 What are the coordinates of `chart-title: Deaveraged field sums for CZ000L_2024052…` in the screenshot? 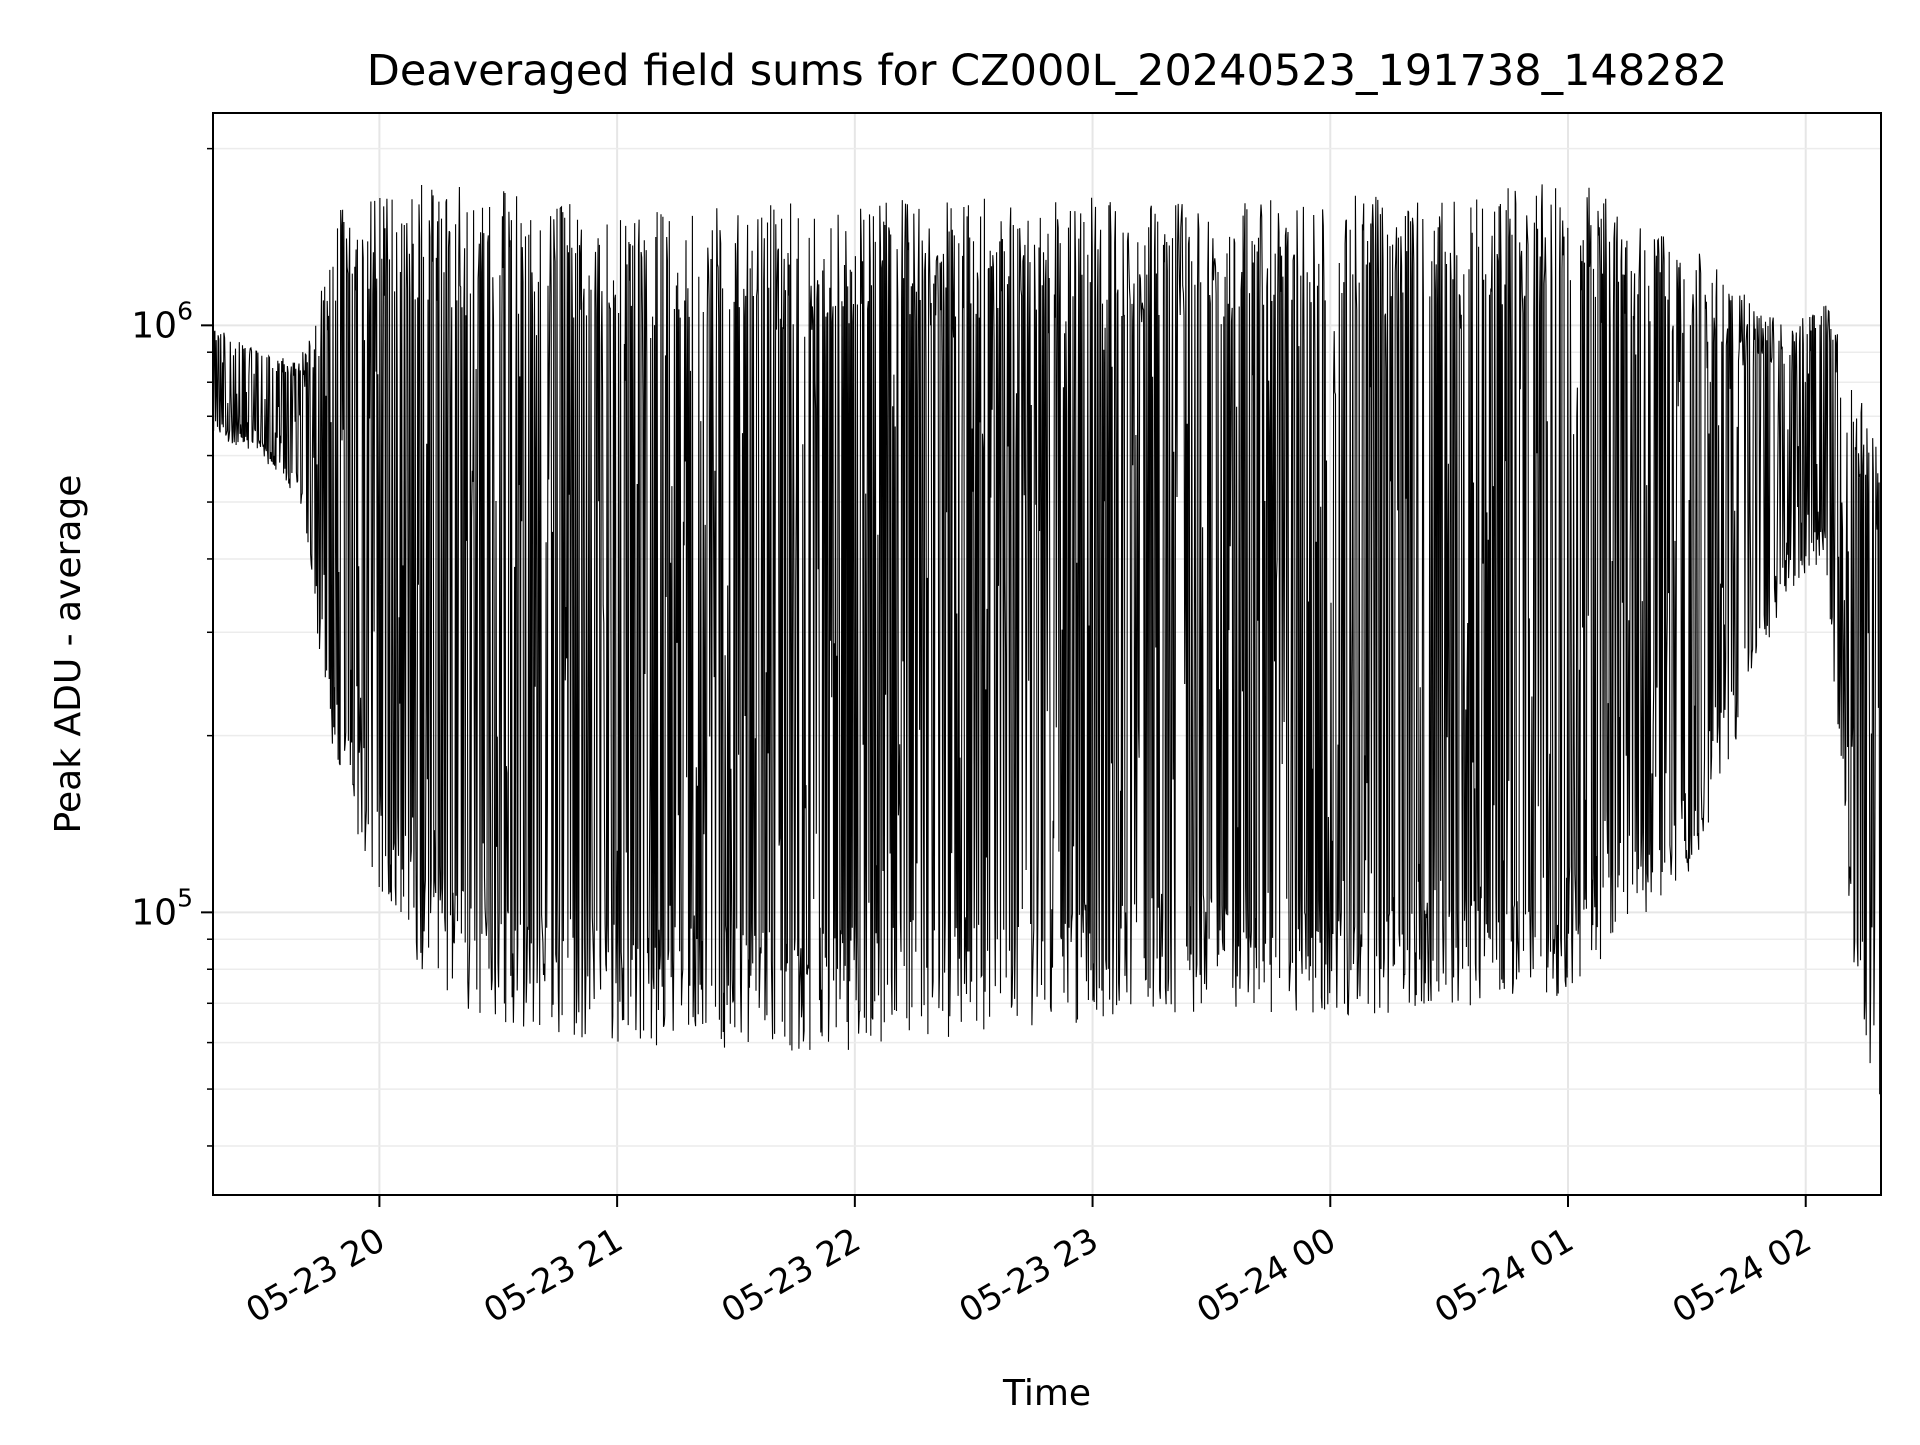 It's located at (1047, 71).